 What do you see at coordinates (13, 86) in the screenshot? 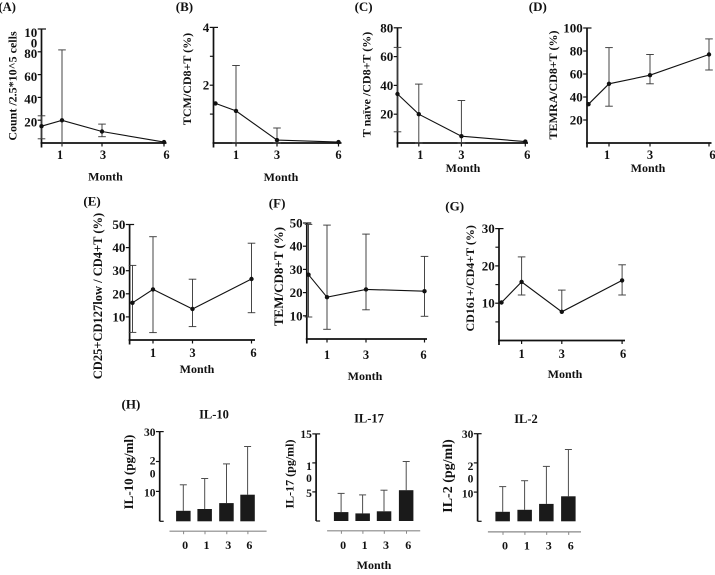
I see `svg-text: Count /2.5*10^5 cells` at bounding box center [13, 86].